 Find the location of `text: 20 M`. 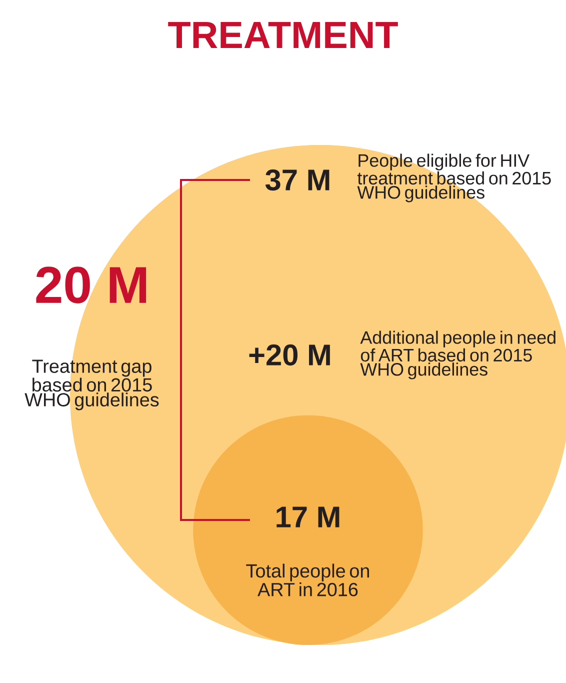

text: 20 M is located at coordinates (91, 285).